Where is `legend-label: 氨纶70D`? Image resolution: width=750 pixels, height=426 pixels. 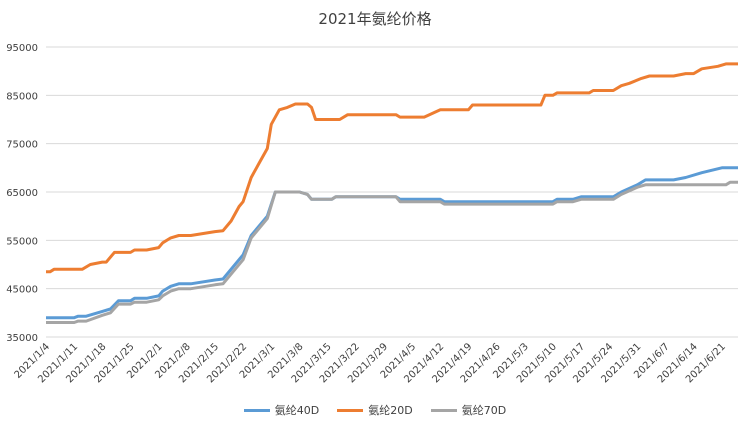
legend-label: 氨纶70D is located at coordinates (484, 410).